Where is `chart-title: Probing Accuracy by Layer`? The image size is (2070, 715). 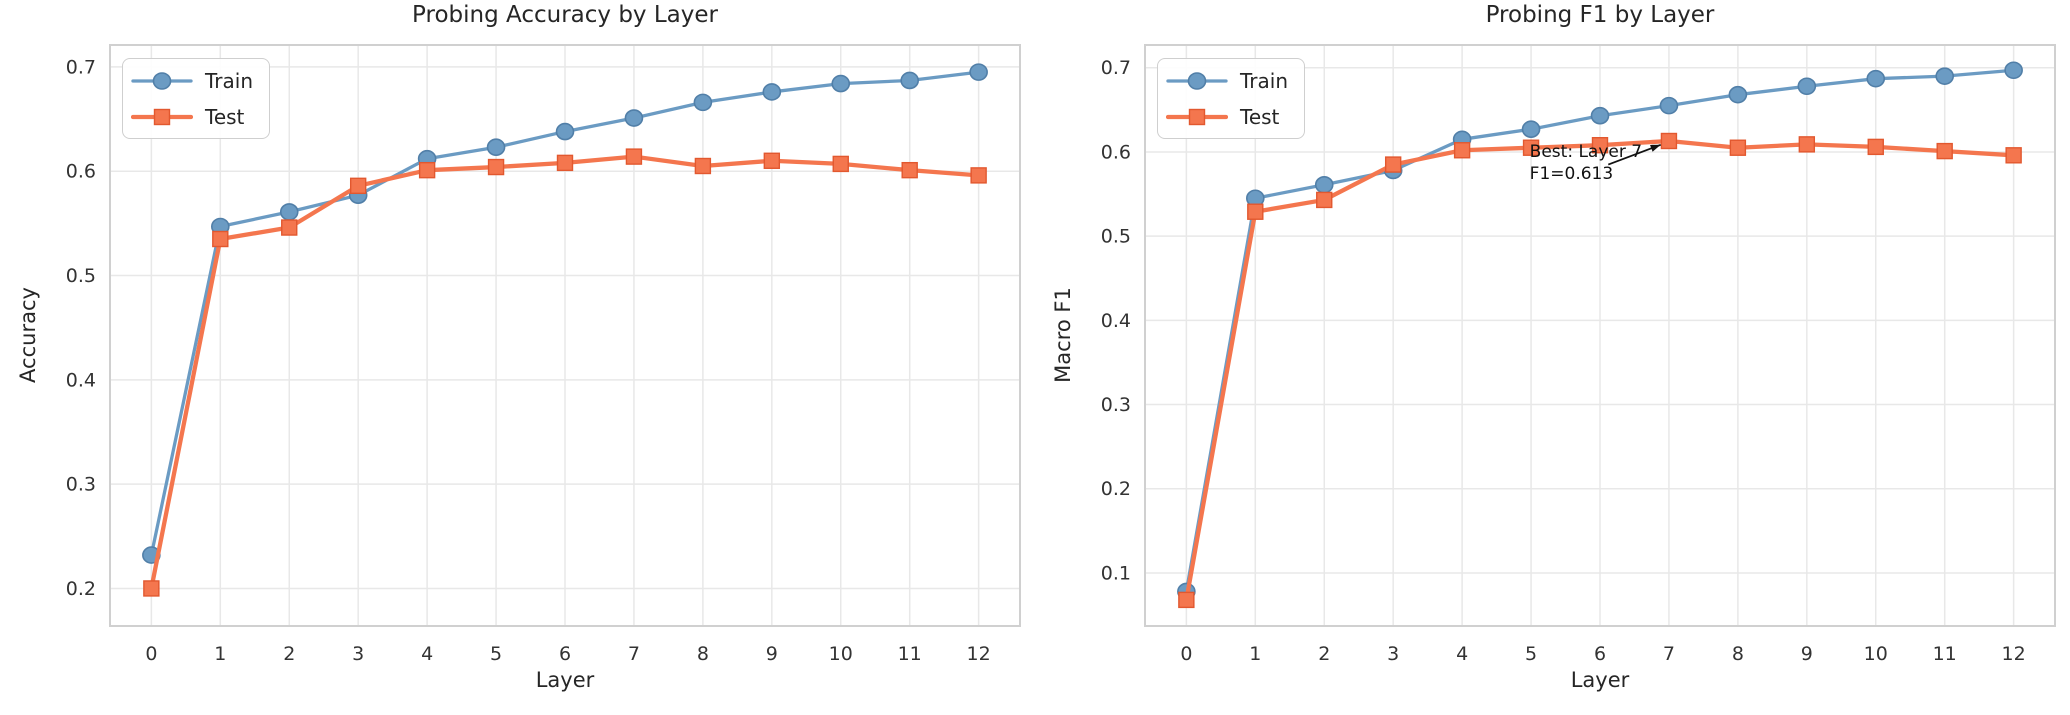 chart-title: Probing Accuracy by Layer is located at coordinates (565, 15).